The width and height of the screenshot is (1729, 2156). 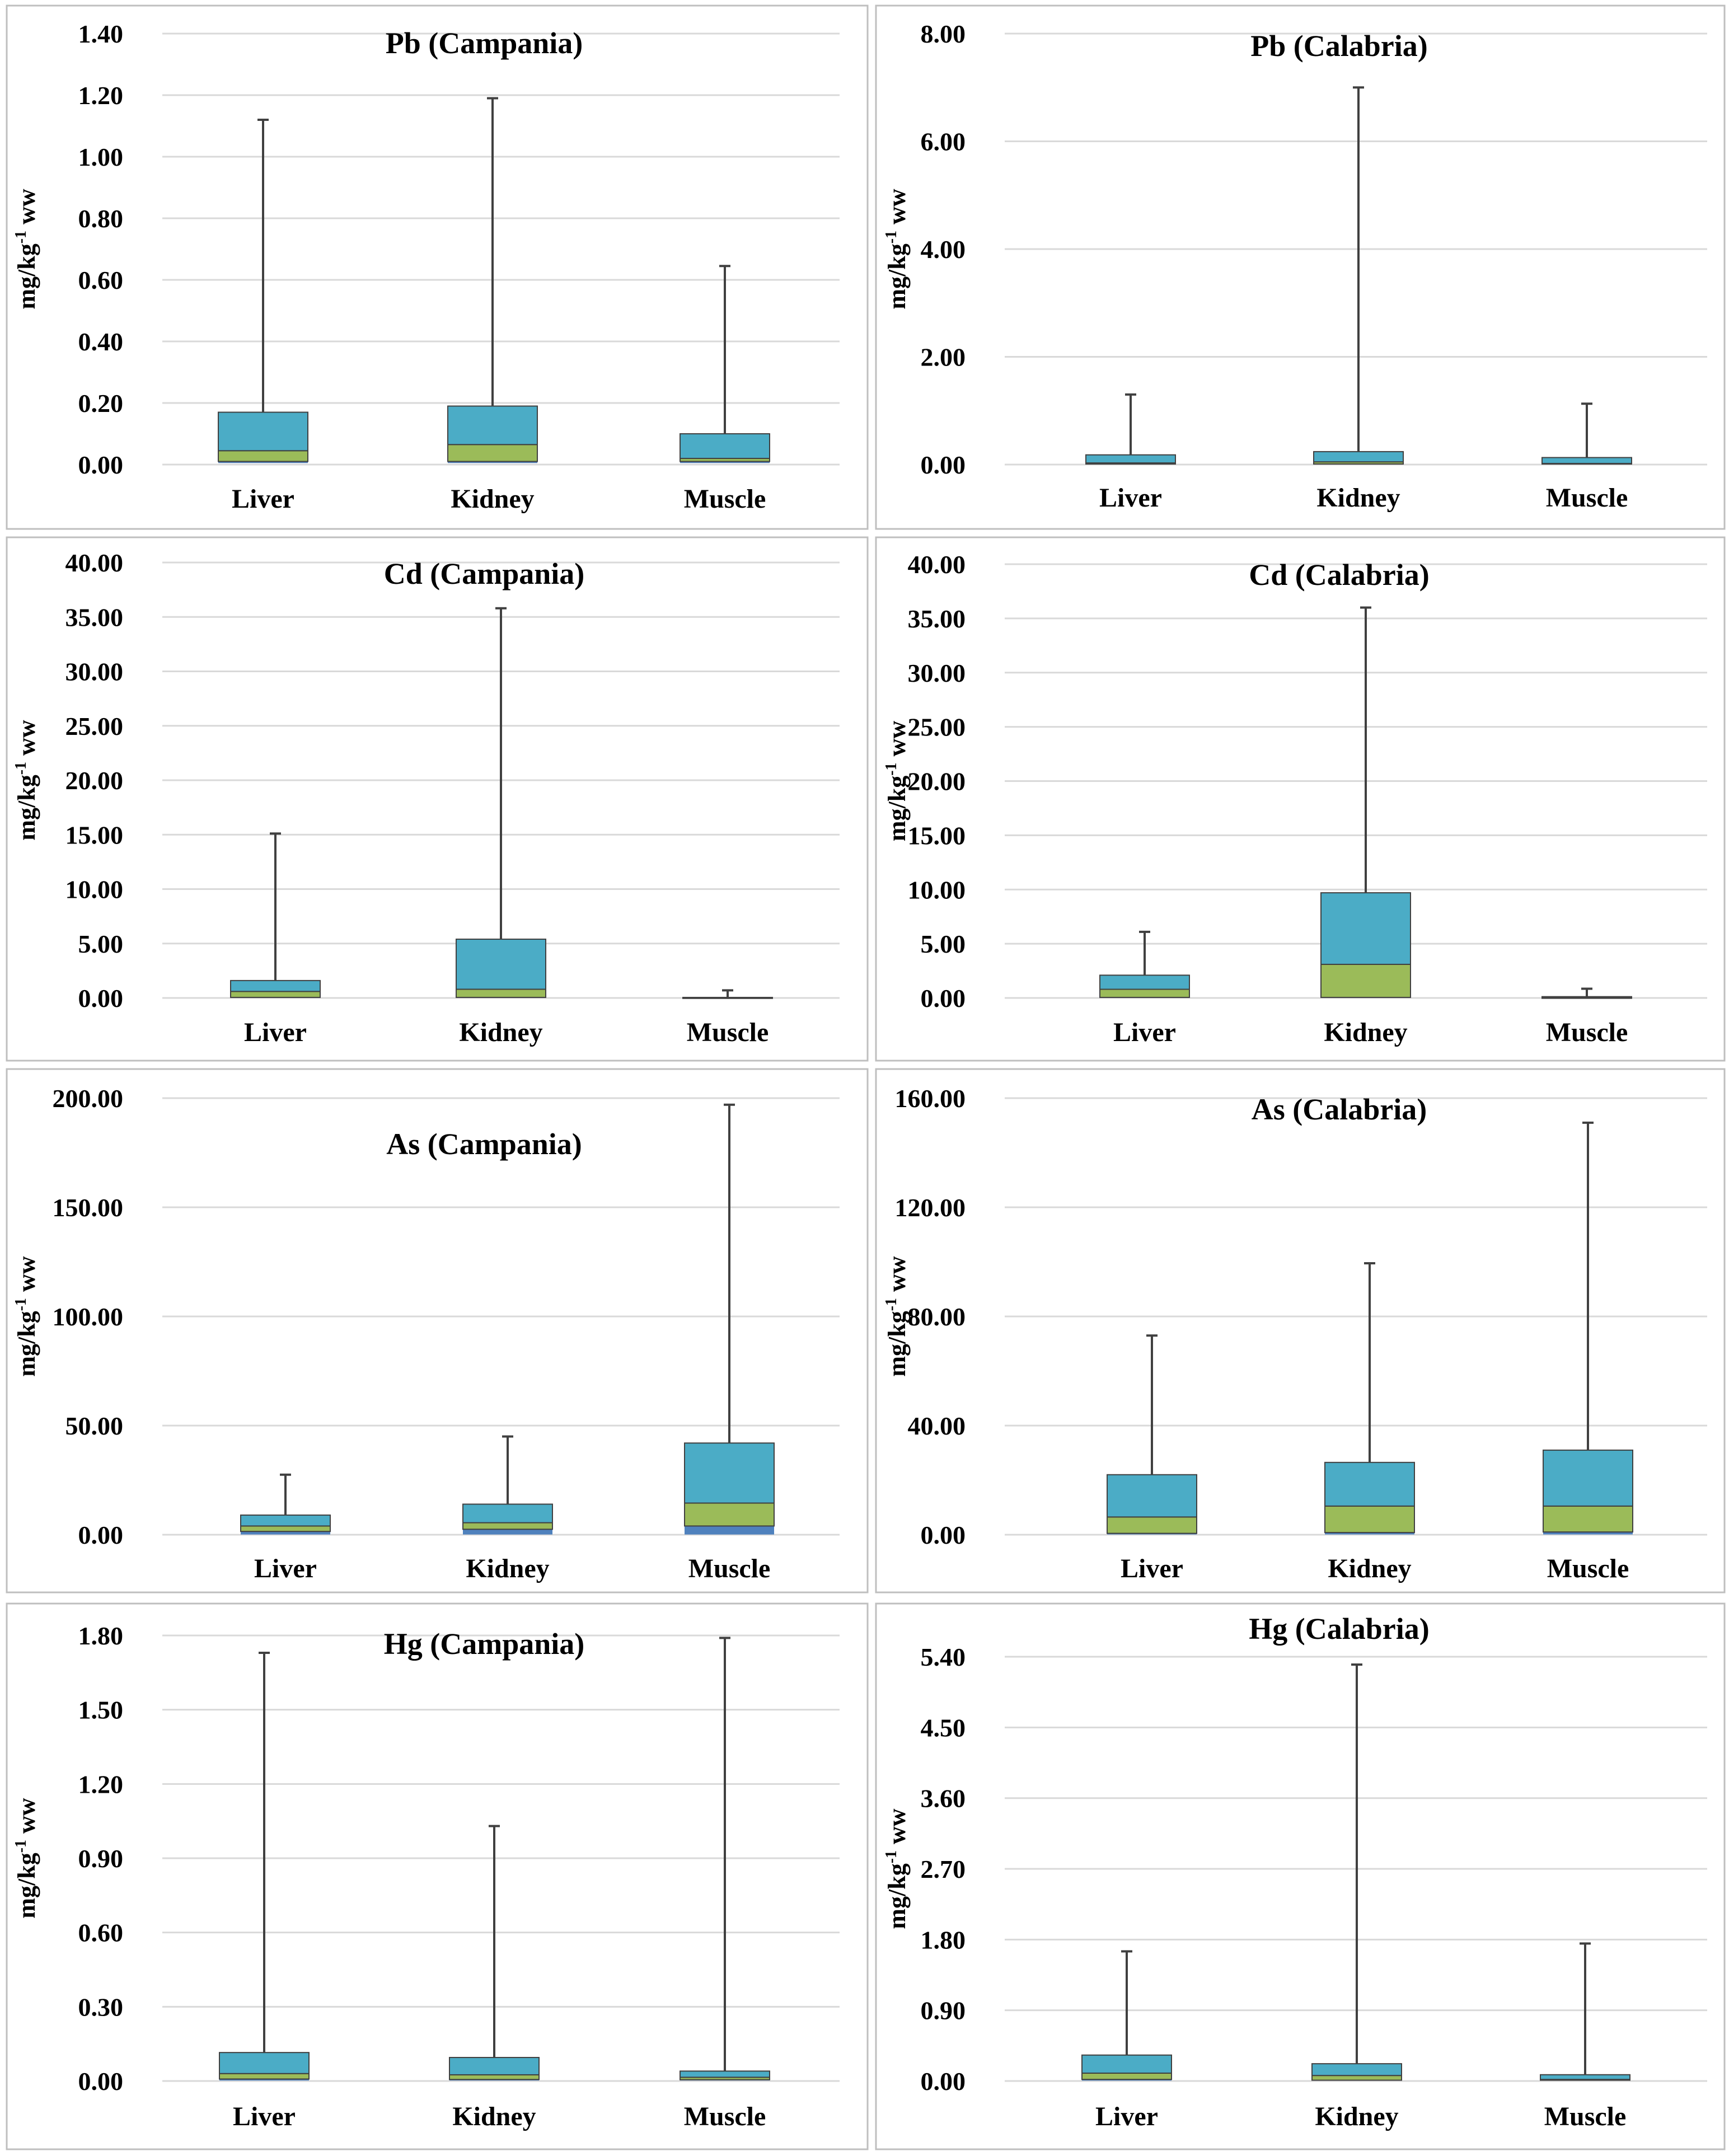 I want to click on y-tick-label: 0.20, so click(x=101, y=403).